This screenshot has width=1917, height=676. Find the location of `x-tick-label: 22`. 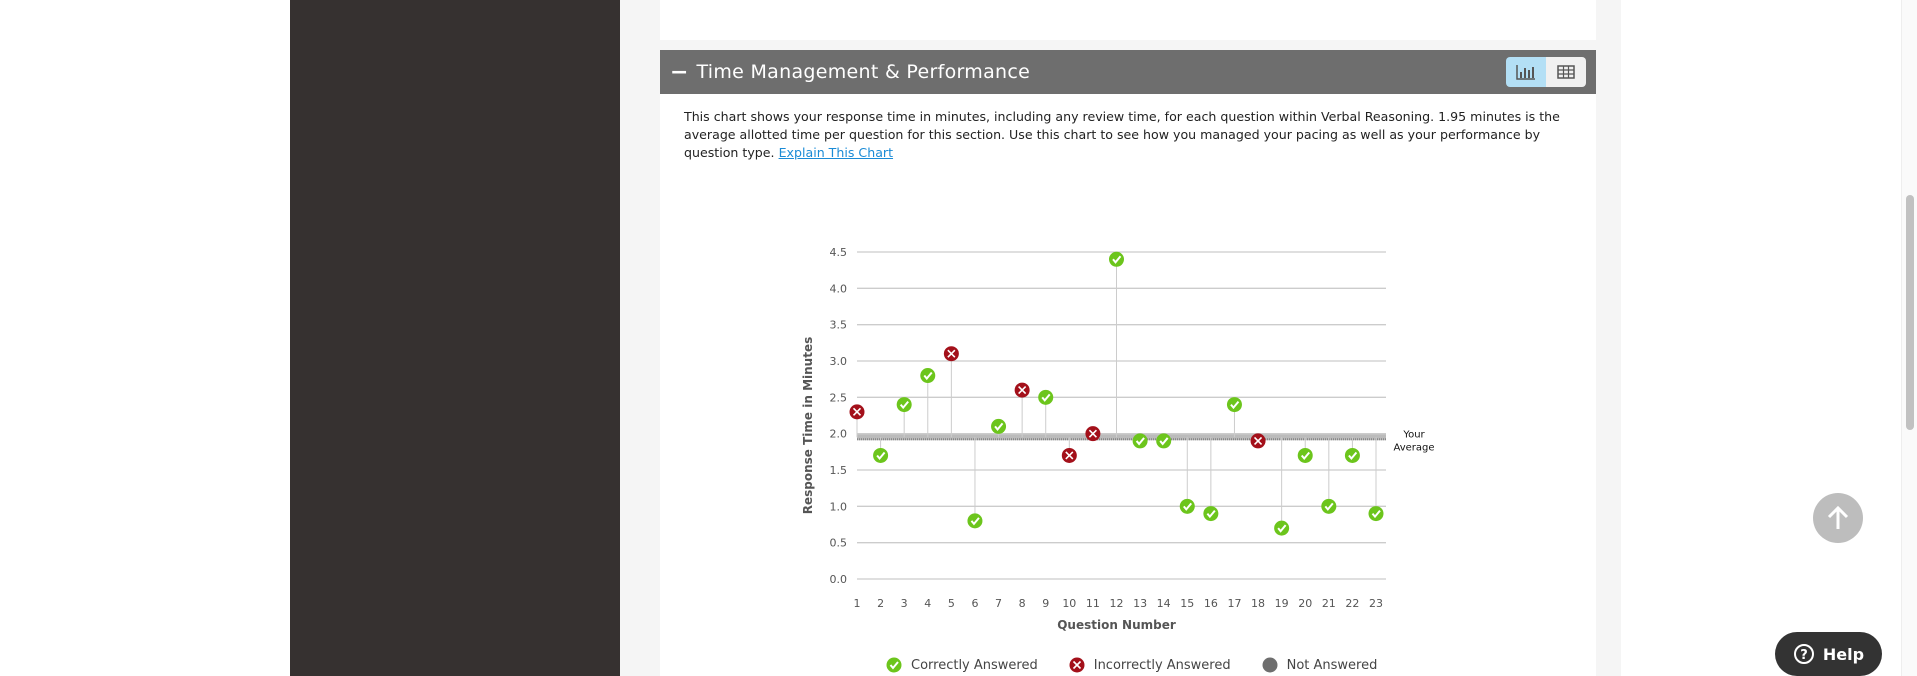

x-tick-label: 22 is located at coordinates (1352, 603).